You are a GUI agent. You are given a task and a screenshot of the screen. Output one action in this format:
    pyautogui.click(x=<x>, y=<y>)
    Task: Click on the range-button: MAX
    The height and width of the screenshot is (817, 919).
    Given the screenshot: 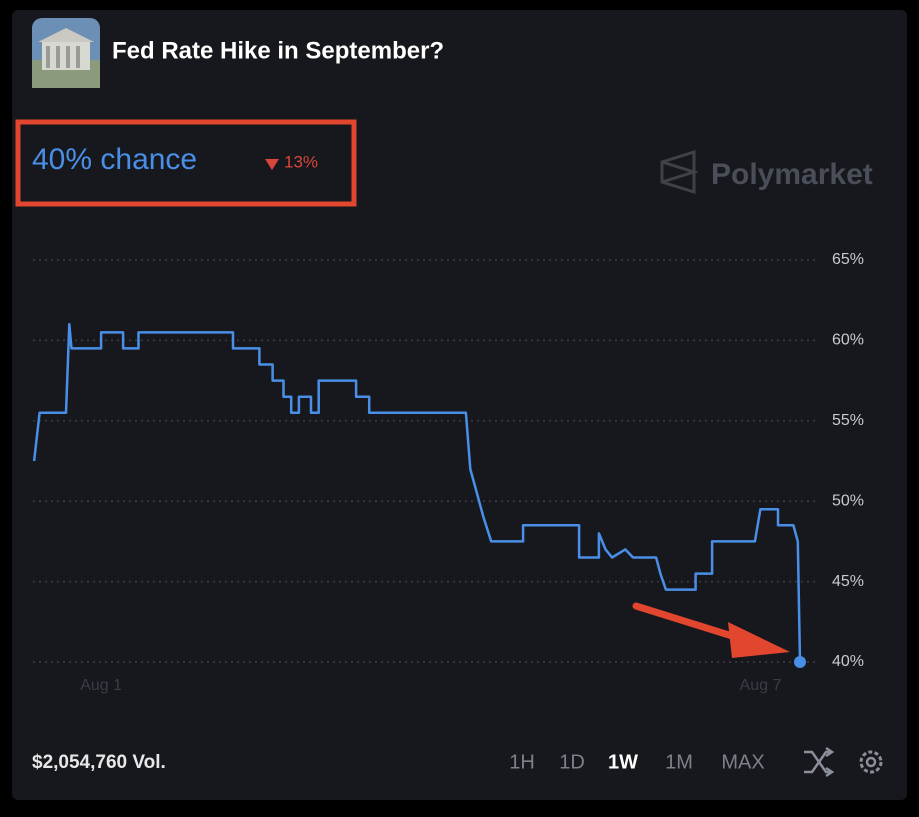 What is the action you would take?
    pyautogui.click(x=742, y=762)
    